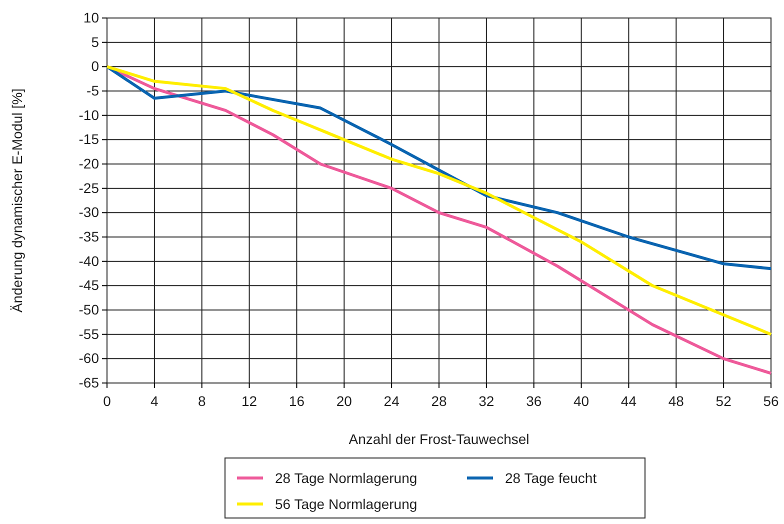  What do you see at coordinates (724, 400) in the screenshot?
I see `x-tick-label: 52` at bounding box center [724, 400].